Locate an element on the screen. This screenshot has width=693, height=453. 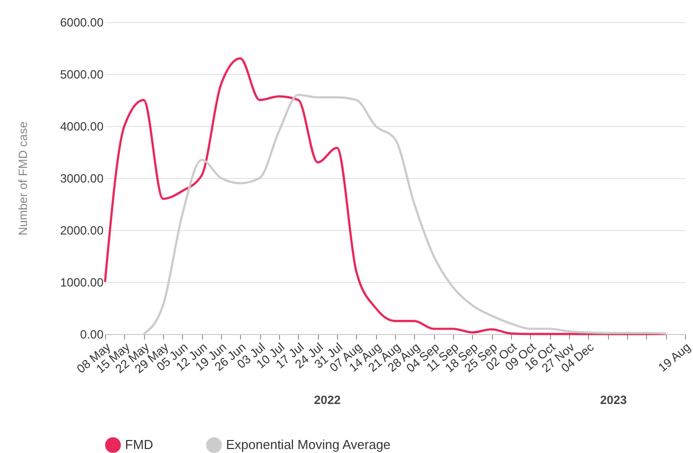
y-axis-title: Number of FMD case is located at coordinates (23, 178).